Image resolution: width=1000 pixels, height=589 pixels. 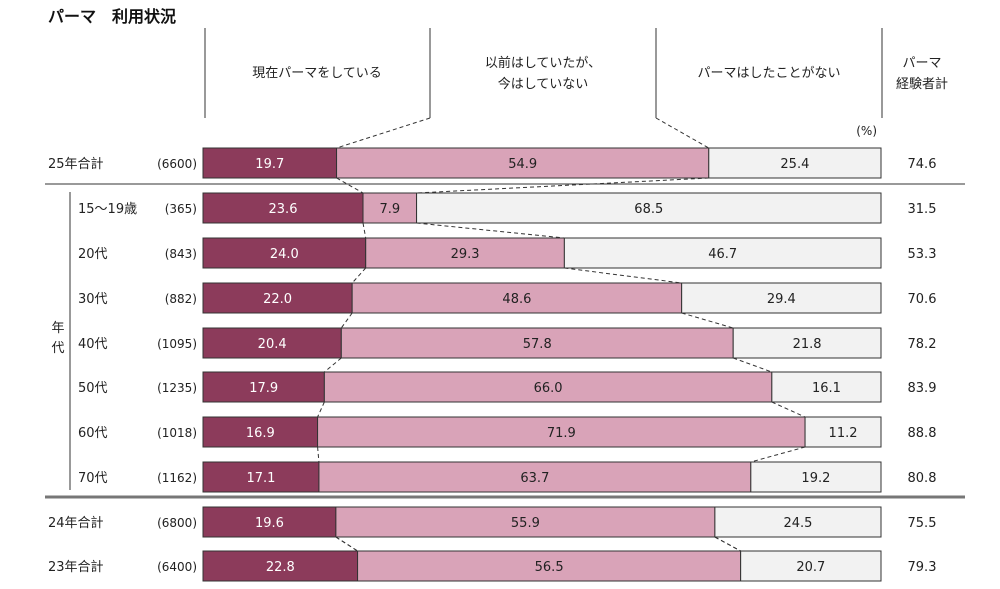 I want to click on row-label: 40代, so click(x=93, y=344).